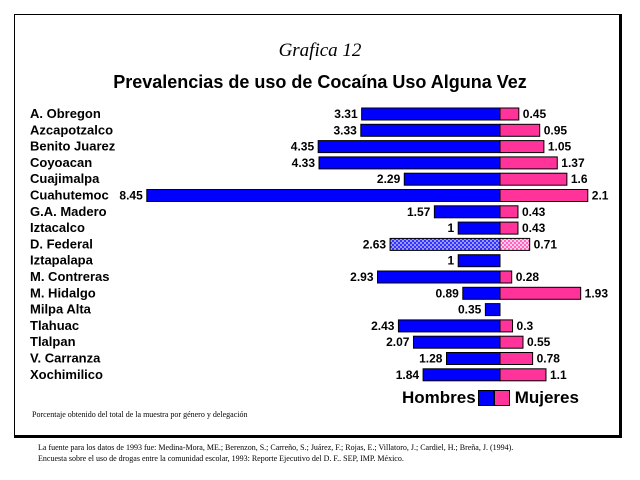 This screenshot has width=640, height=480. Describe the element at coordinates (525, 326) in the screenshot. I see `value-label-mujeres: 0.3` at that location.